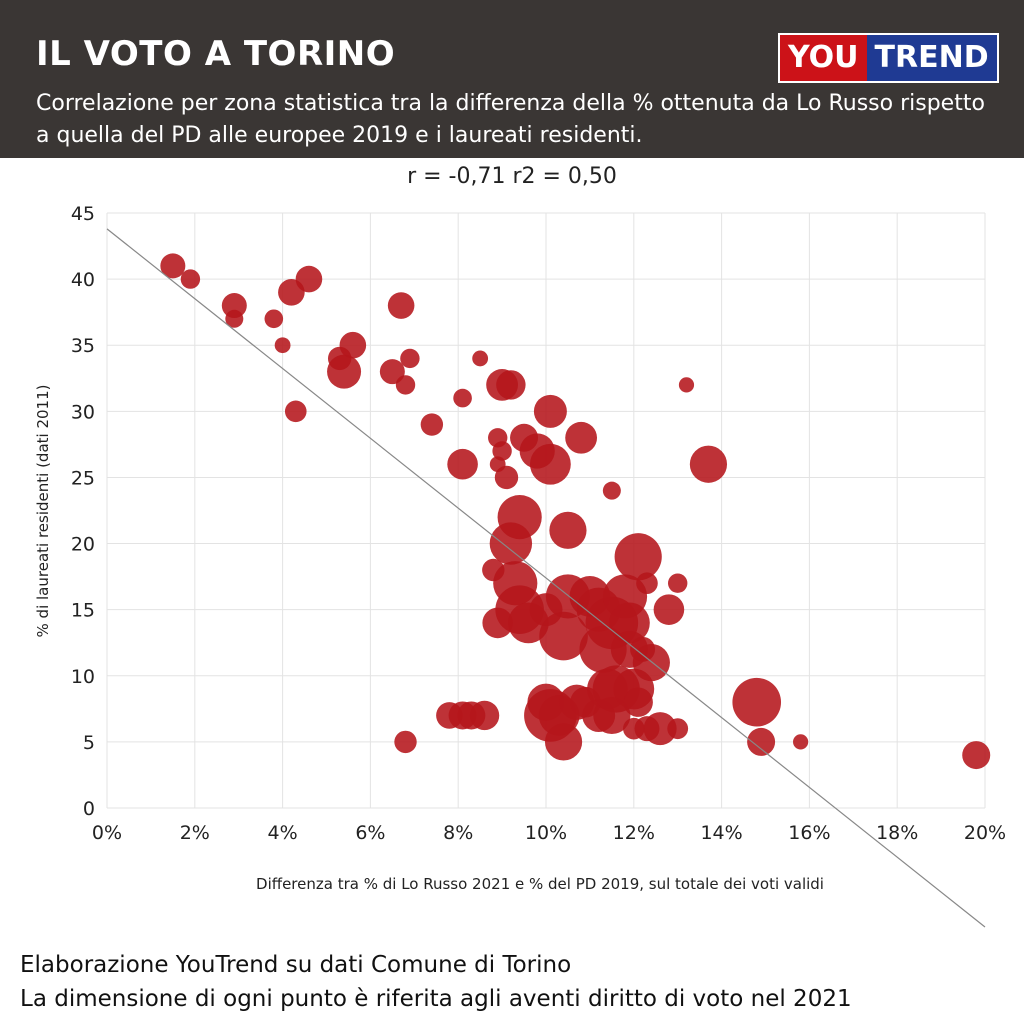 This screenshot has width=1024, height=1024. I want to click on x-tick-label: 16%, so click(809, 833).